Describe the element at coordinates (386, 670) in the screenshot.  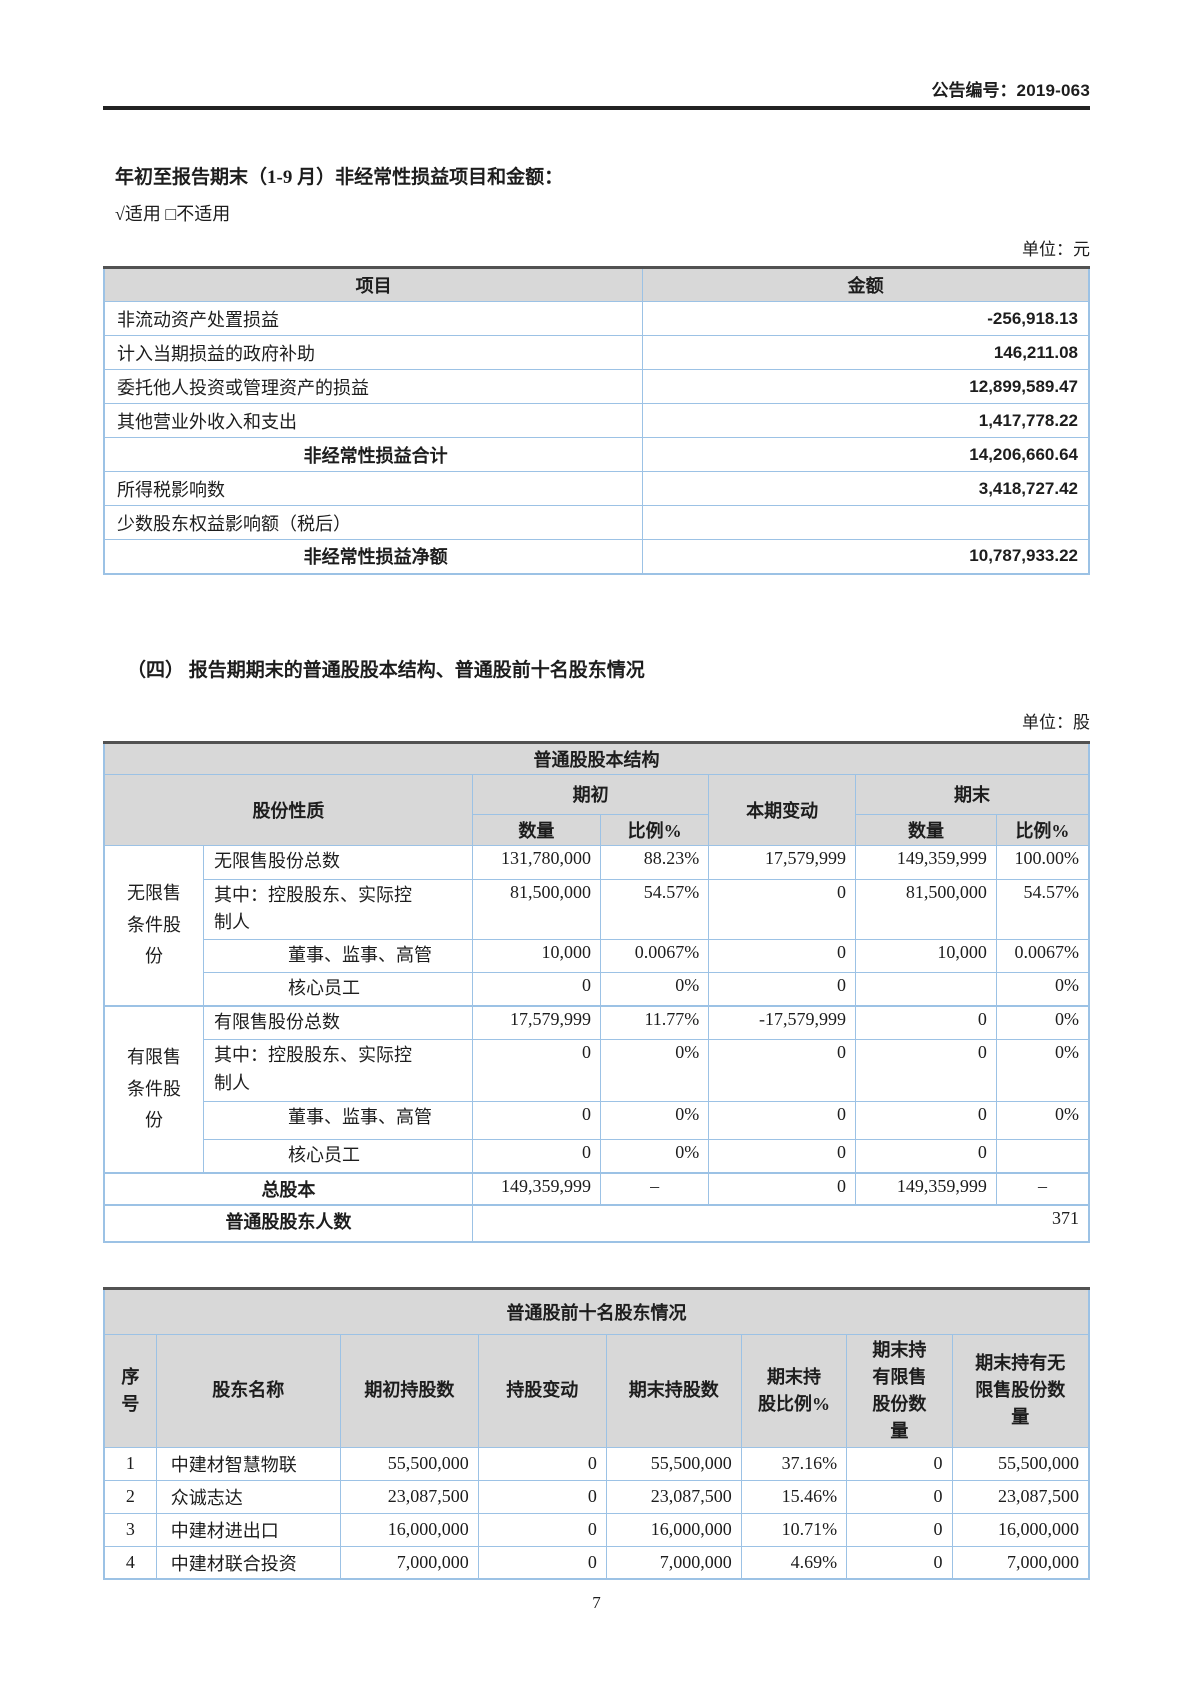
I see `section2-title: （四） 报告期期末的普通股股本结构、普通股前十名股东情况` at that location.